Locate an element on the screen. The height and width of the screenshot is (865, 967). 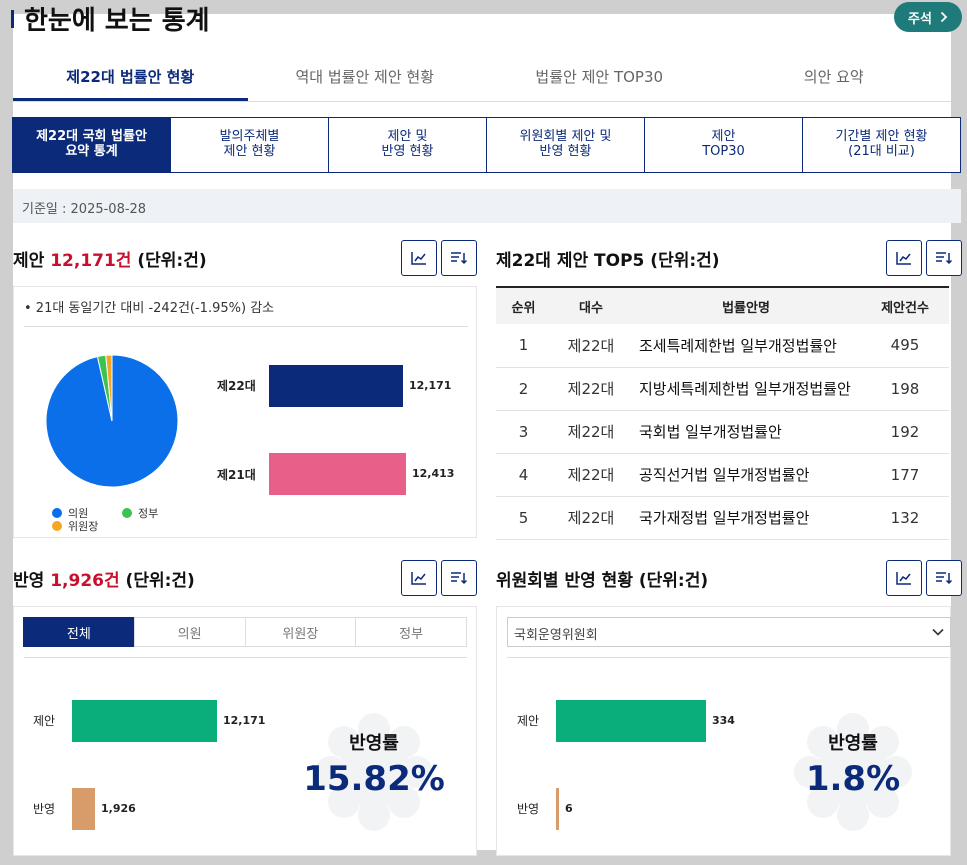
cell-count: 198 is located at coordinates (905, 389).